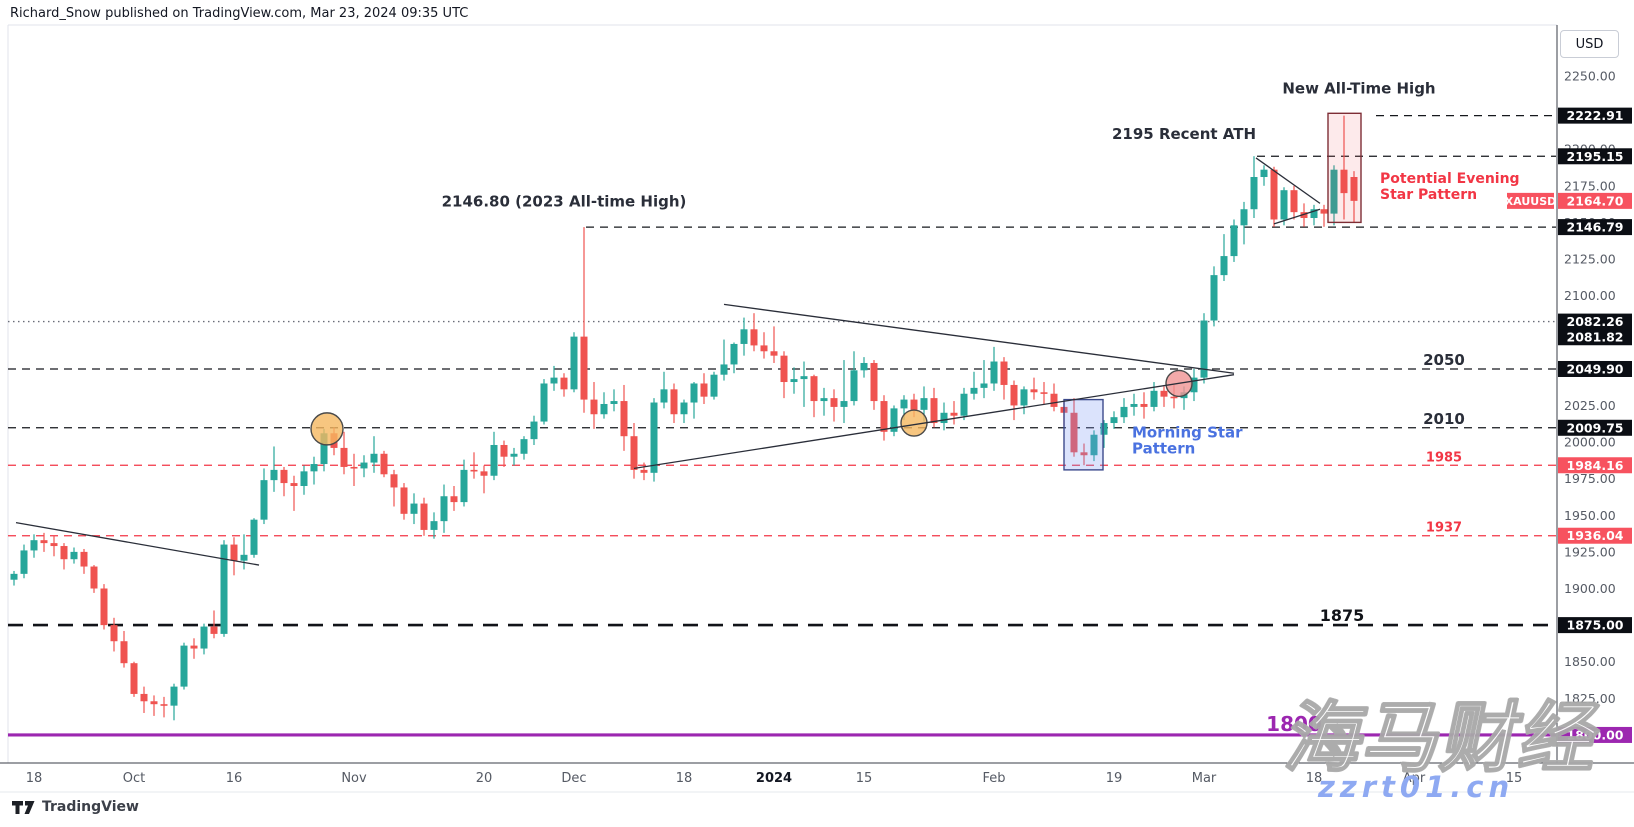 The width and height of the screenshot is (1634, 827). I want to click on currency-button: USD, so click(1589, 44).